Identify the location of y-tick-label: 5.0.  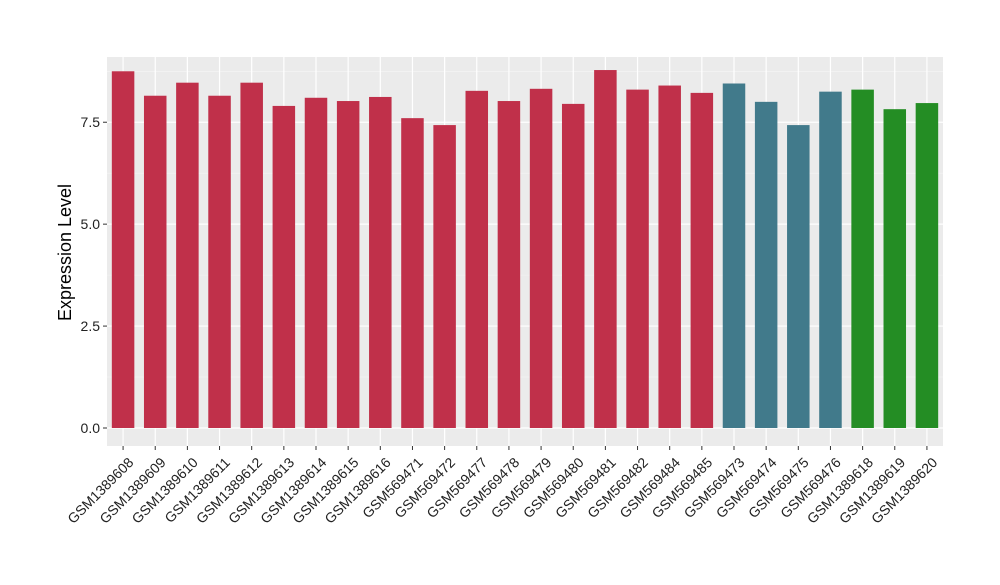
(91, 224).